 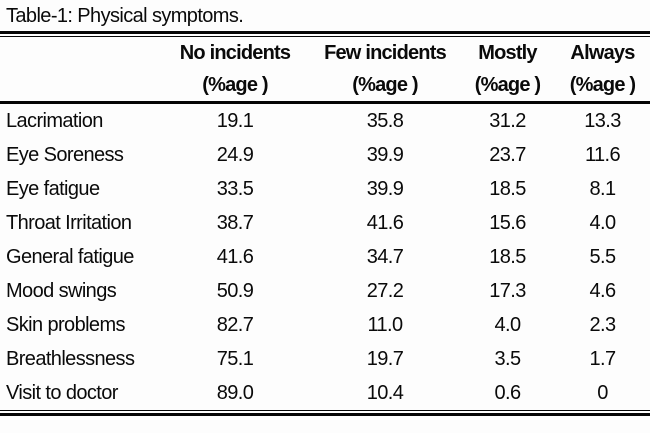 I want to click on symptom-cell: Breathlessness, so click(x=70, y=358).